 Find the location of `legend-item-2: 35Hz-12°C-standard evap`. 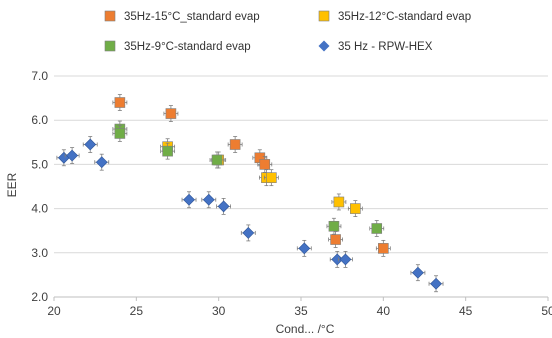

legend-item-2: 35Hz-12°C-standard evap is located at coordinates (394, 16).